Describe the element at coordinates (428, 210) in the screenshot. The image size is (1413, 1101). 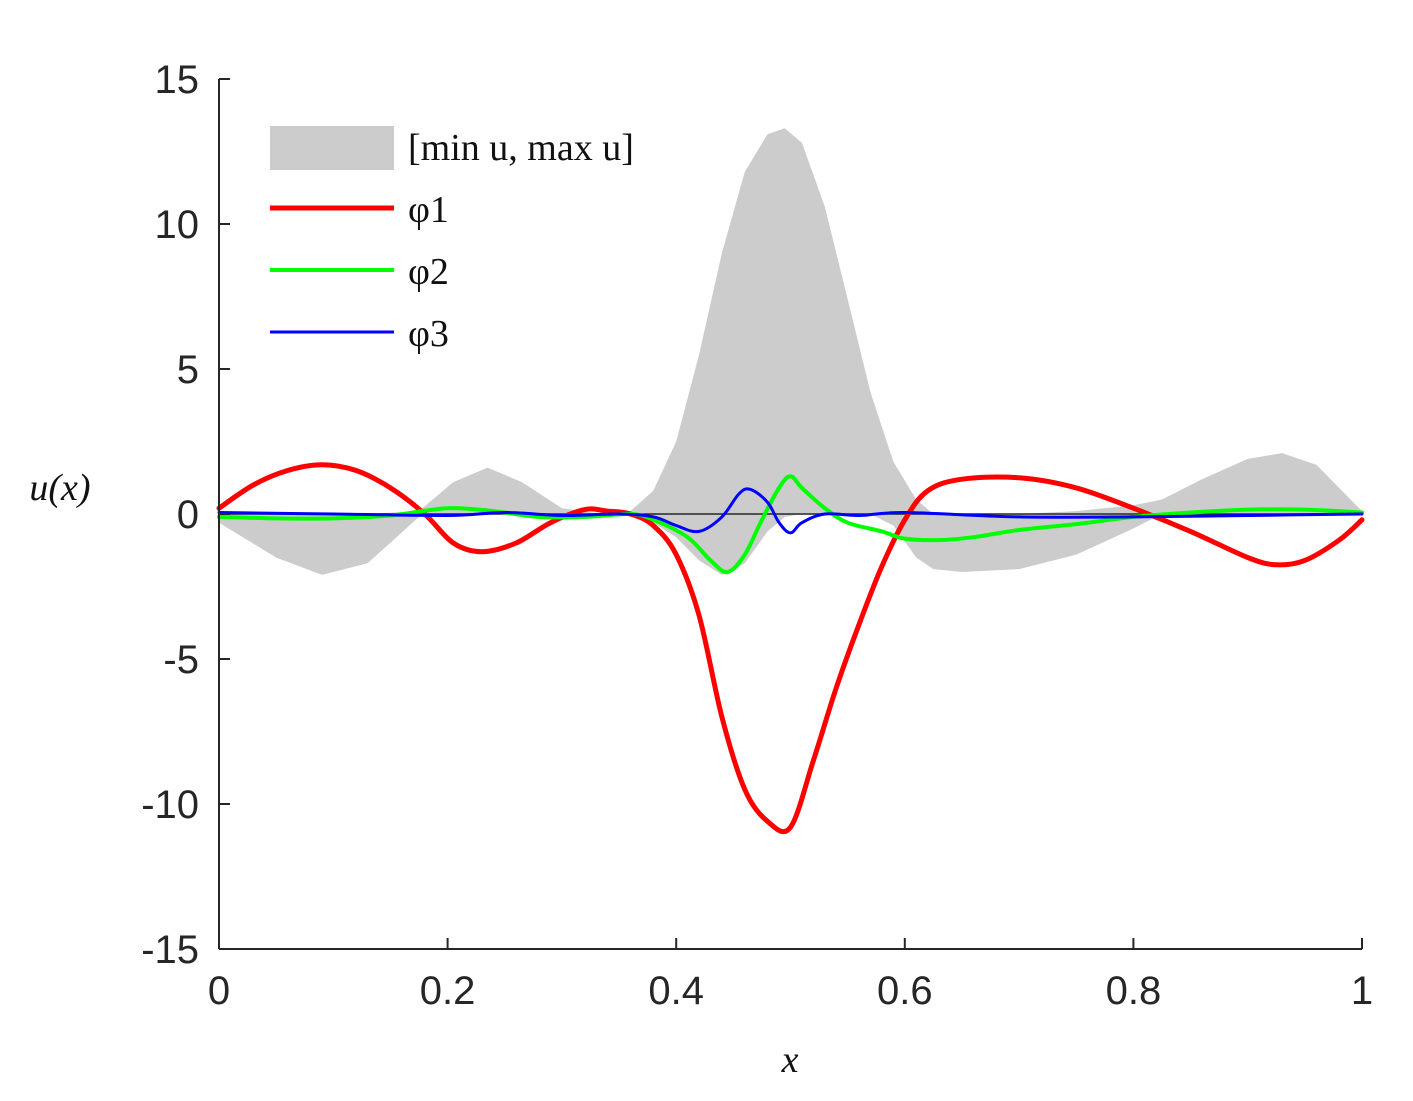
I see `legend-label: φ1` at that location.